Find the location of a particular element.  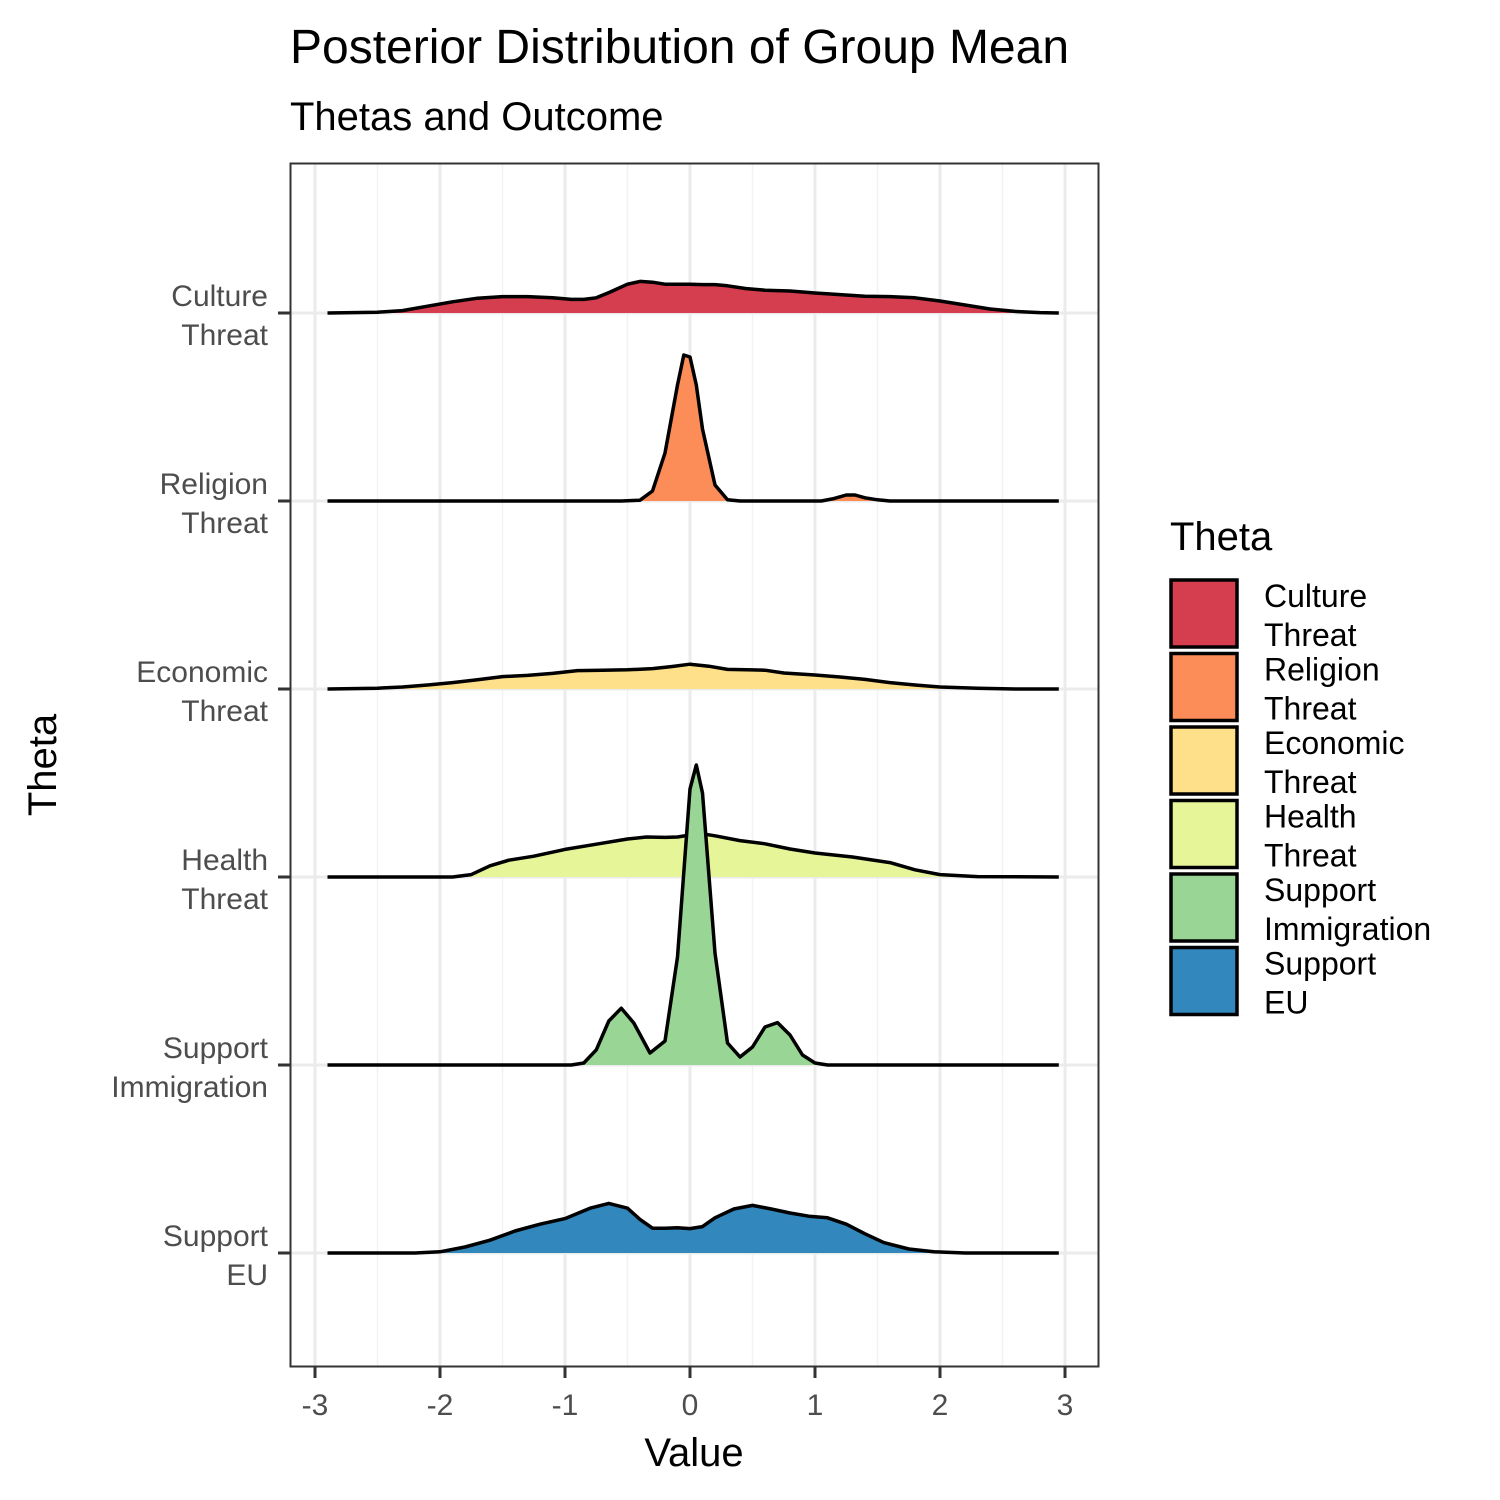

ridge-economic-threat is located at coordinates (693, 676).